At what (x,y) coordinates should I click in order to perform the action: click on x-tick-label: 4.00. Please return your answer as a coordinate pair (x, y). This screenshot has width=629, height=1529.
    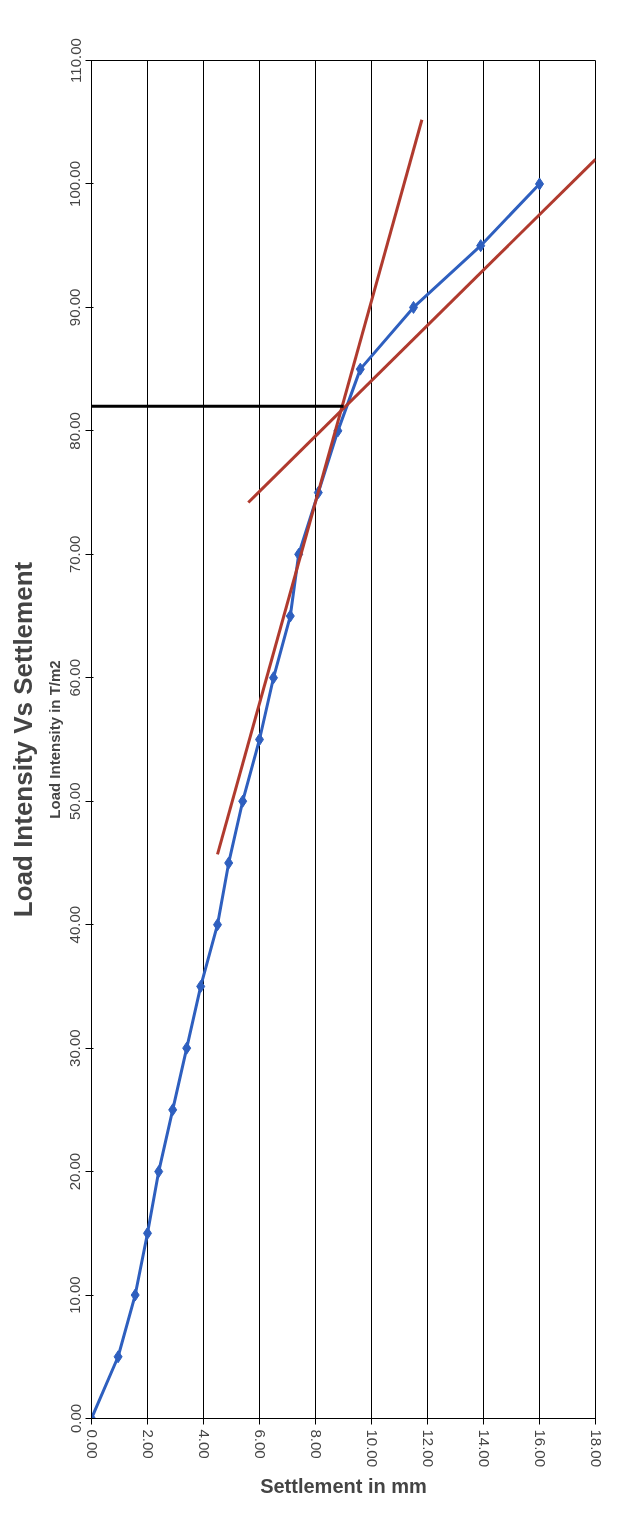
    Looking at the image, I should click on (204, 1444).